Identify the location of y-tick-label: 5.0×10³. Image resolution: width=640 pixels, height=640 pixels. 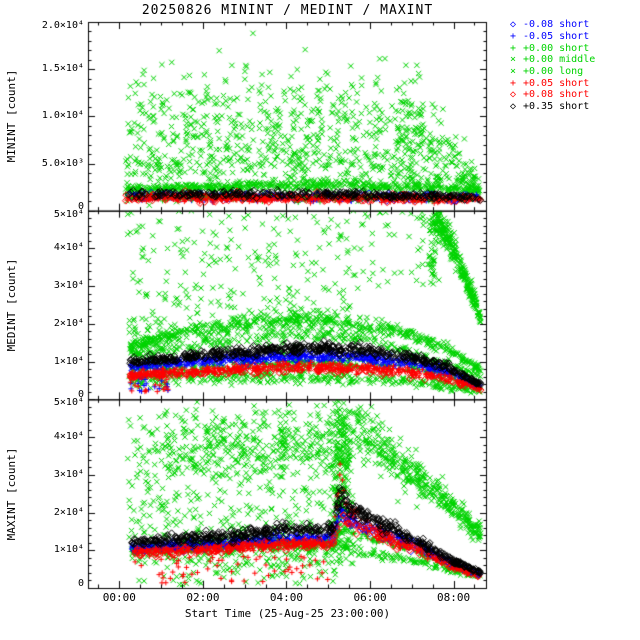
(62, 163).